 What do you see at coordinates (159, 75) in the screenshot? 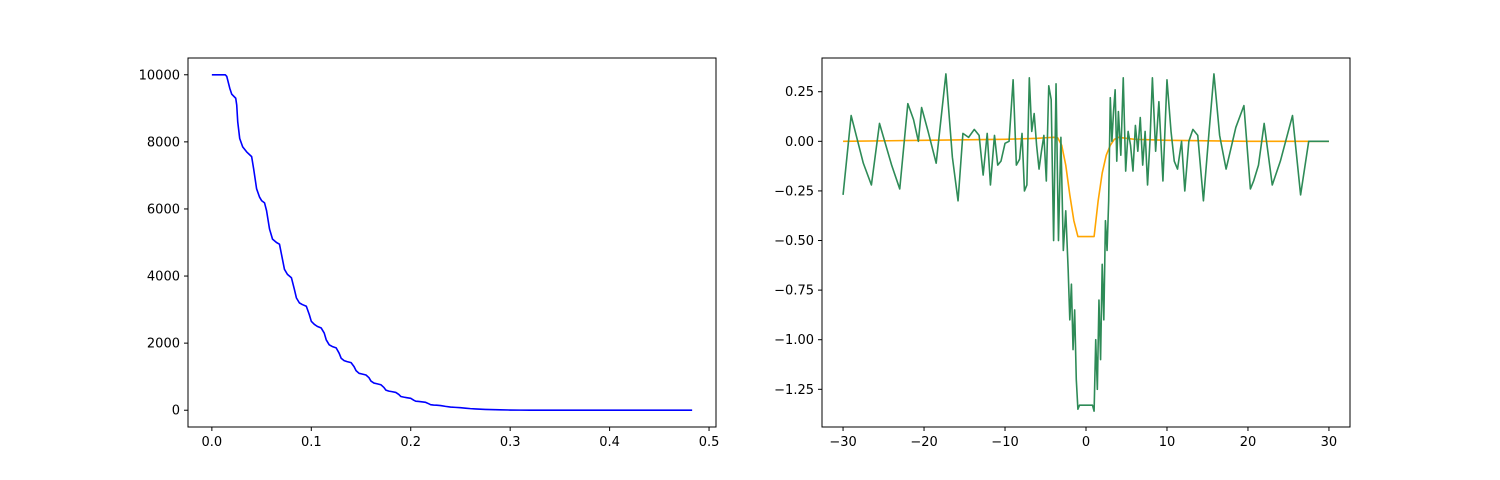
I see `y-tick-label: 10000` at bounding box center [159, 75].